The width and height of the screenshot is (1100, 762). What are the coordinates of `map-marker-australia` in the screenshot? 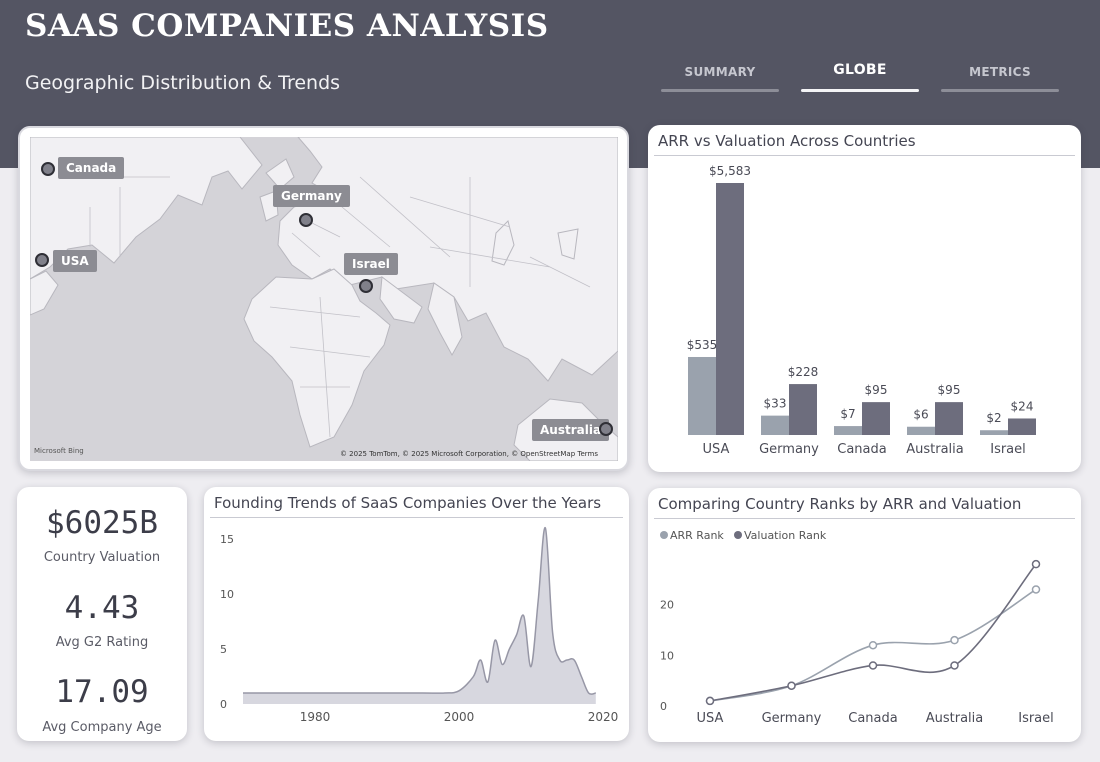 It's located at (606, 429).